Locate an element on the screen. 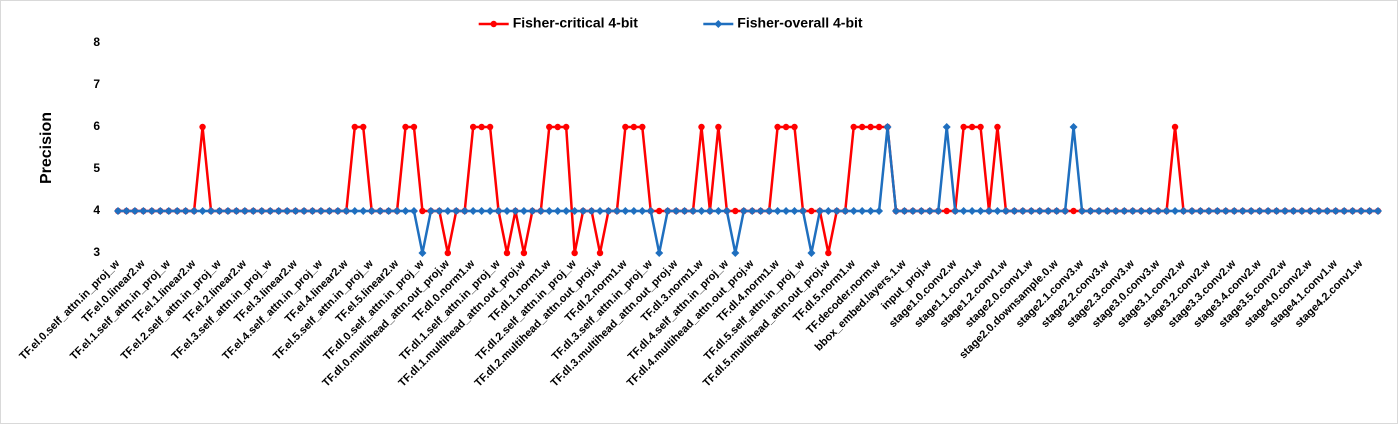 This screenshot has height=424, width=1398. y-tick-label: 3 is located at coordinates (96, 252).